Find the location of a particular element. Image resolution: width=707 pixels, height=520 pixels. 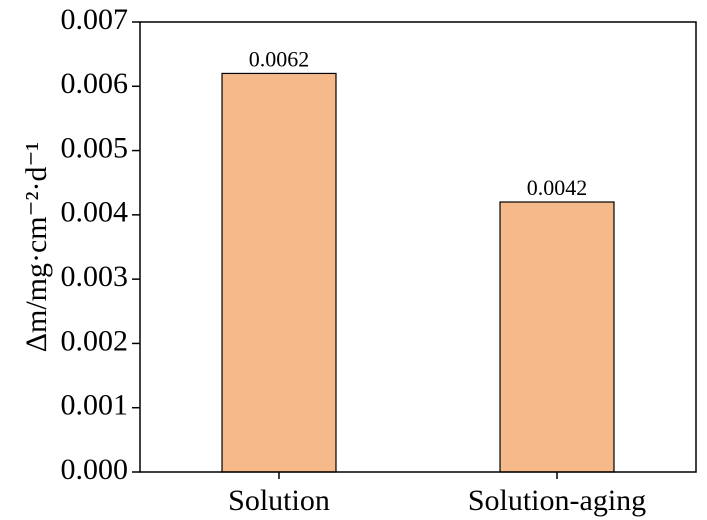

x-tick-label: Solution-aging is located at coordinates (557, 500).